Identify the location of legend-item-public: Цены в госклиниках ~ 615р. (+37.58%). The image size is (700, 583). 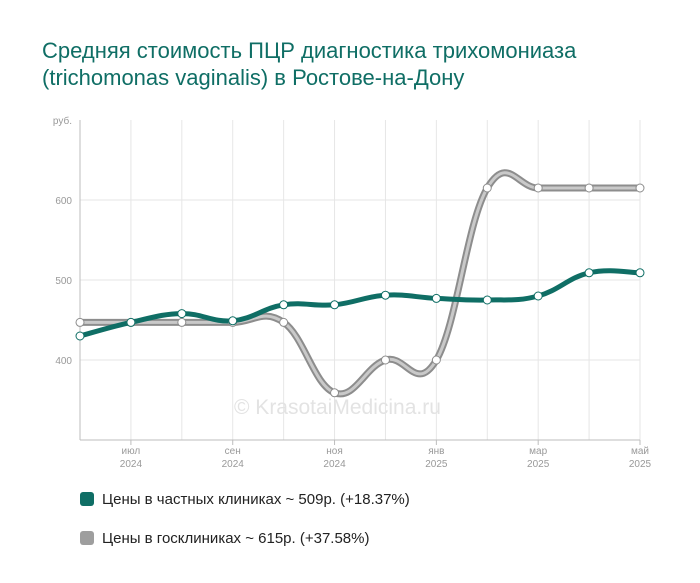
(245, 538).